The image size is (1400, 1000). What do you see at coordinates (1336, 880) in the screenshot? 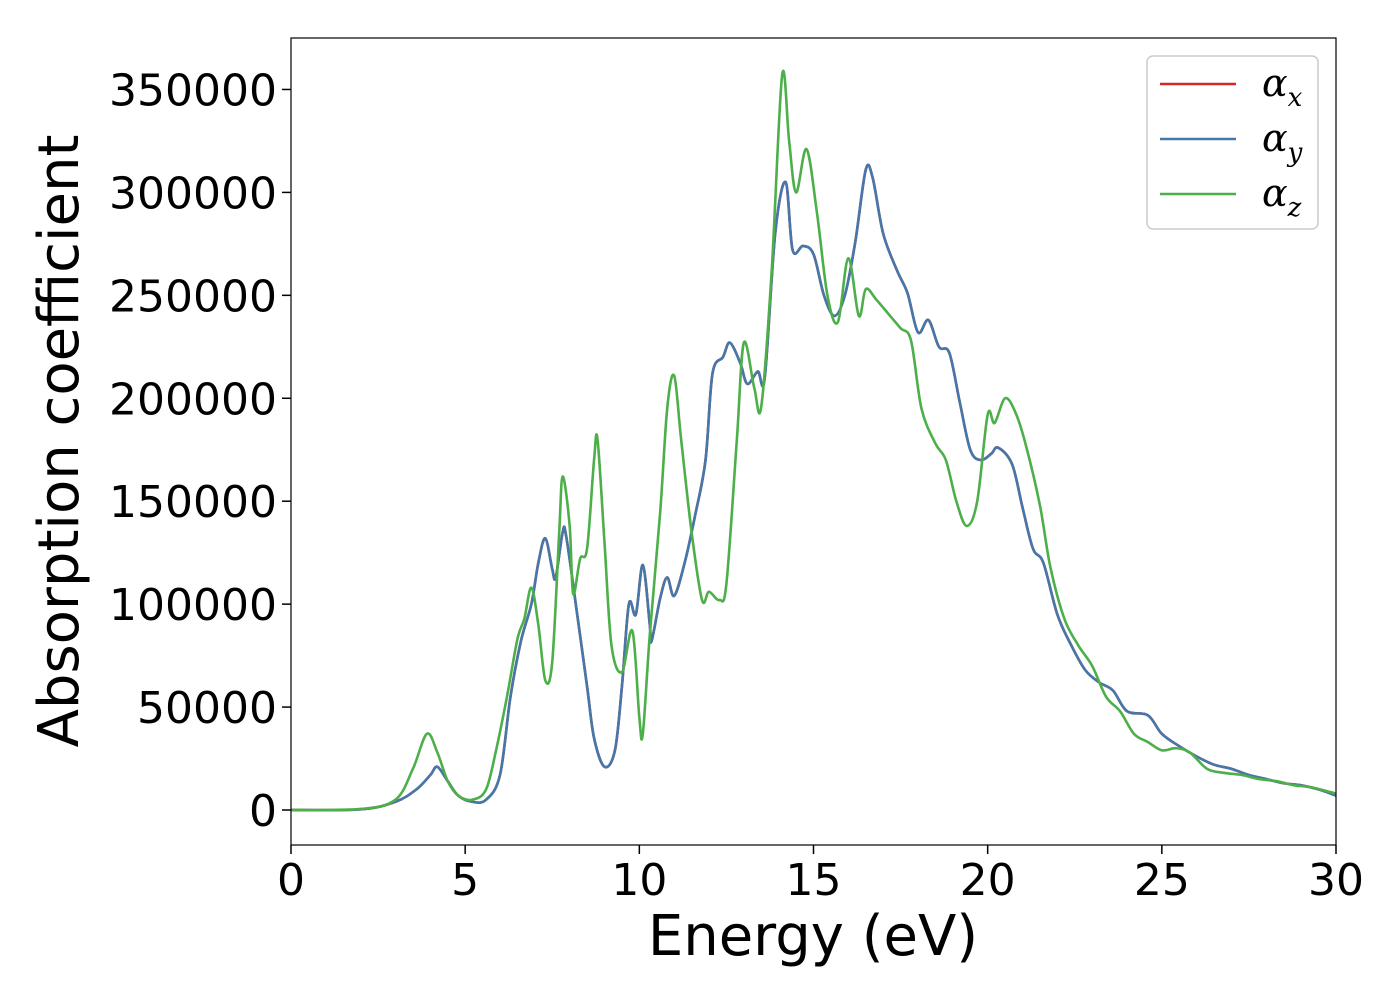
I see `x-tick-label: 30` at bounding box center [1336, 880].